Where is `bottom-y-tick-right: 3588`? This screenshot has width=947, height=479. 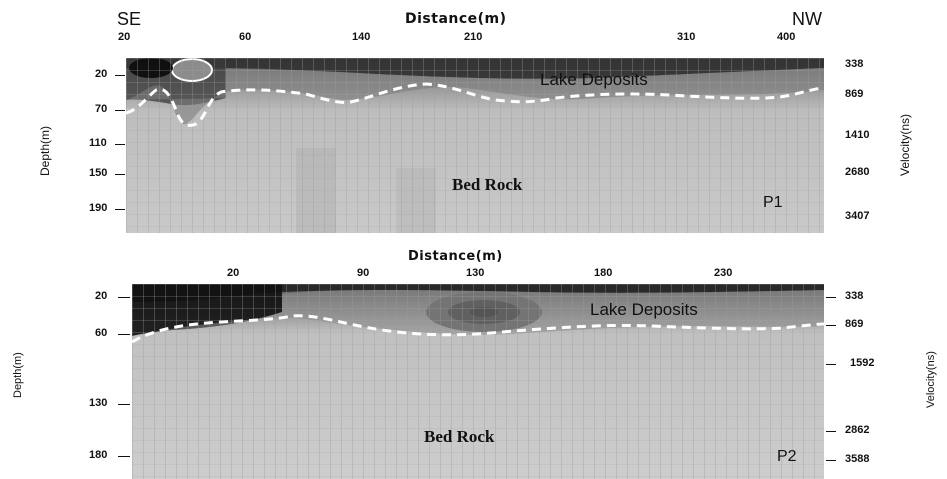
bottom-y-tick-right: 3588 is located at coordinates (857, 459).